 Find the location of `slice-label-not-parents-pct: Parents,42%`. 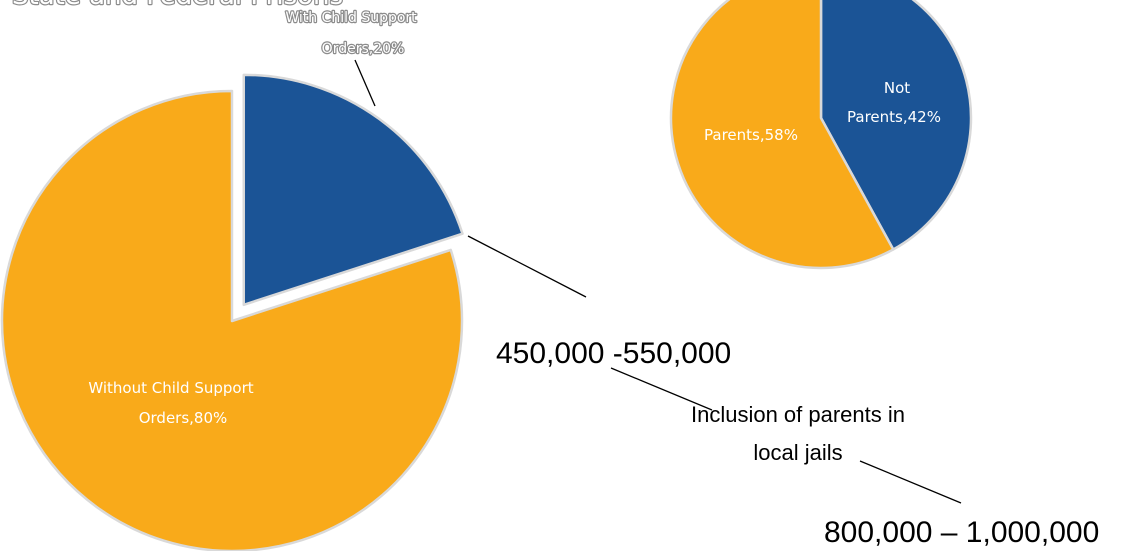

slice-label-not-parents-pct: Parents,42% is located at coordinates (894, 117).